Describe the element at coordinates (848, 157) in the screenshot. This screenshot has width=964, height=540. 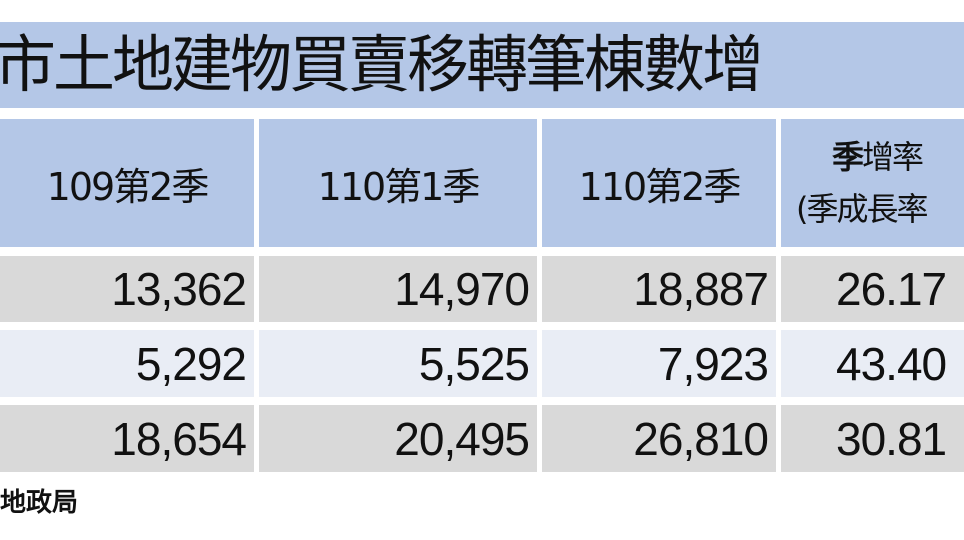
I see `rate-header-bold: 季` at that location.